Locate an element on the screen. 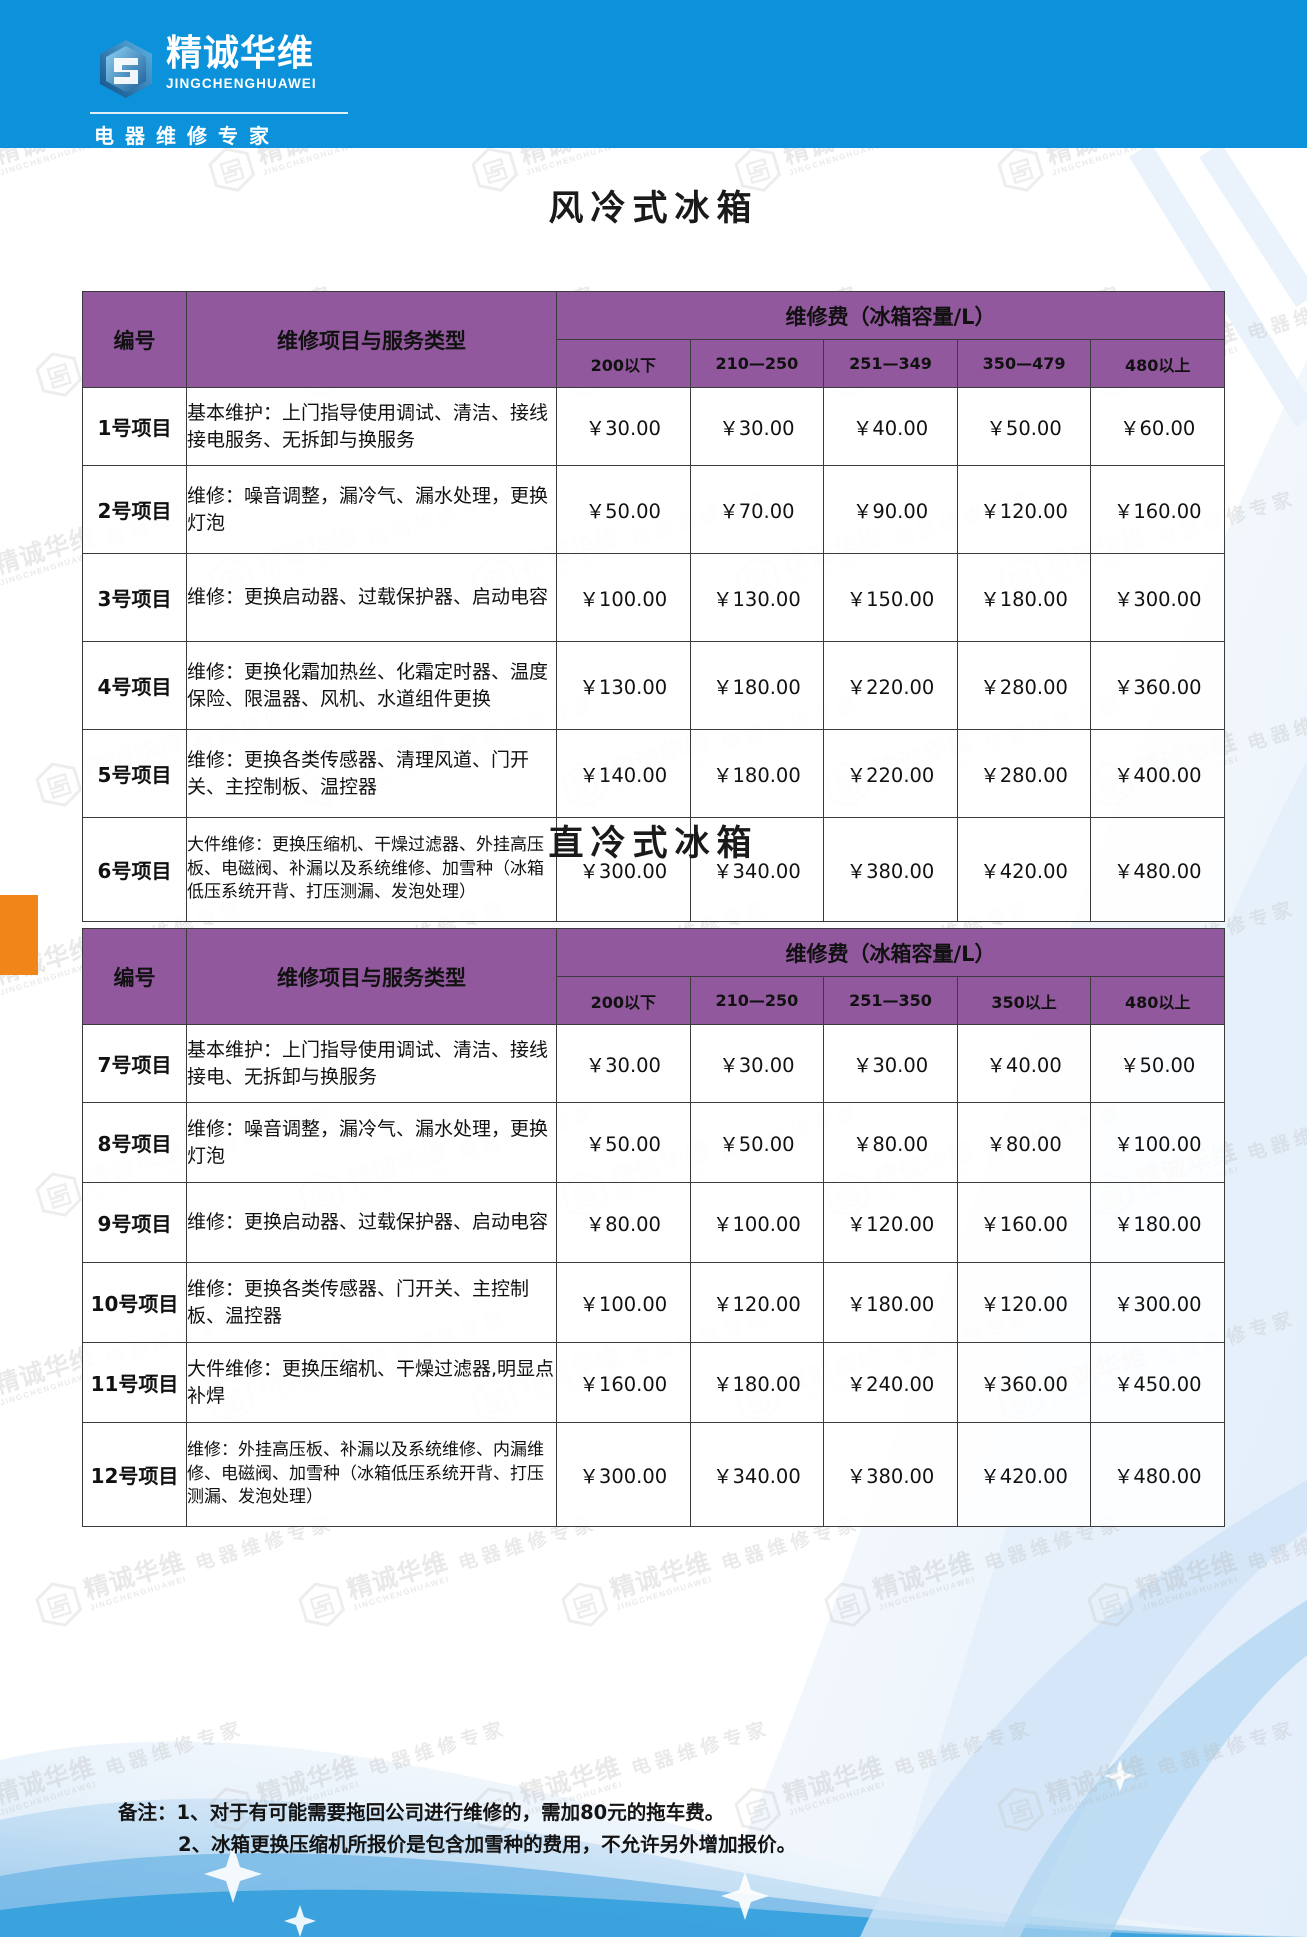 The height and width of the screenshot is (1937, 1307). row-number: 7号项目 is located at coordinates (134, 1063).